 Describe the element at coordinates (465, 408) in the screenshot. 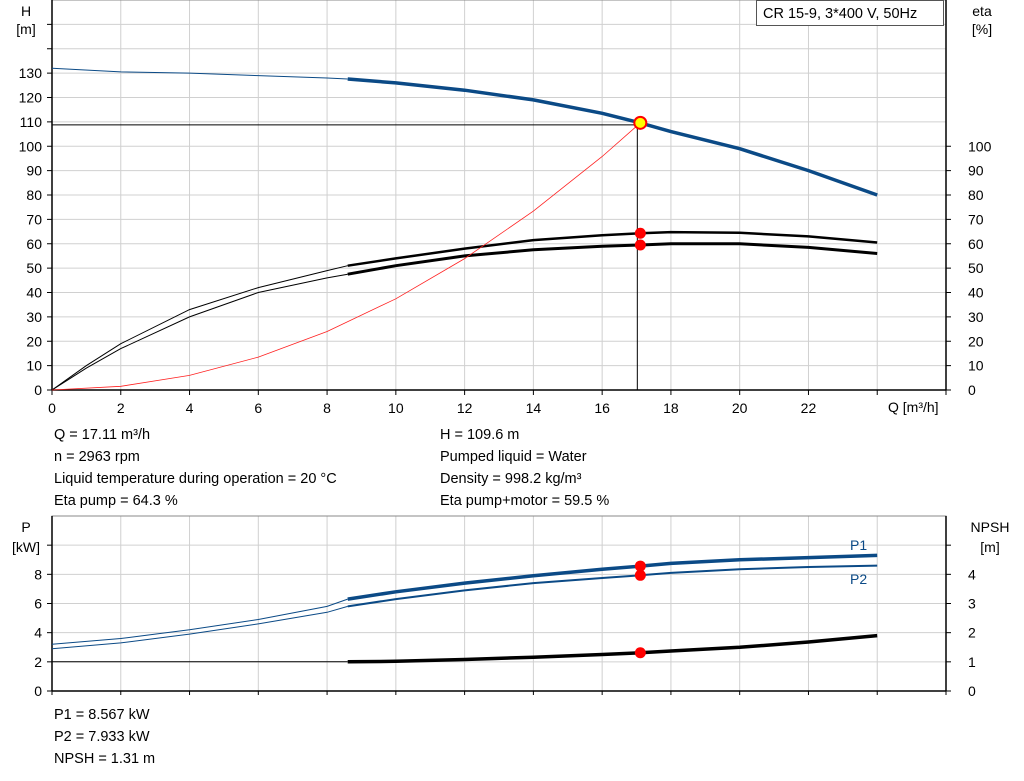

I see `x-tick-label: 12` at that location.